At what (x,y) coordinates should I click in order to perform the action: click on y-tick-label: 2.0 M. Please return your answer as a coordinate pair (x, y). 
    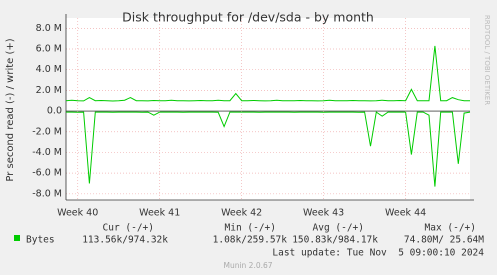
    Looking at the image, I should click on (49, 90).